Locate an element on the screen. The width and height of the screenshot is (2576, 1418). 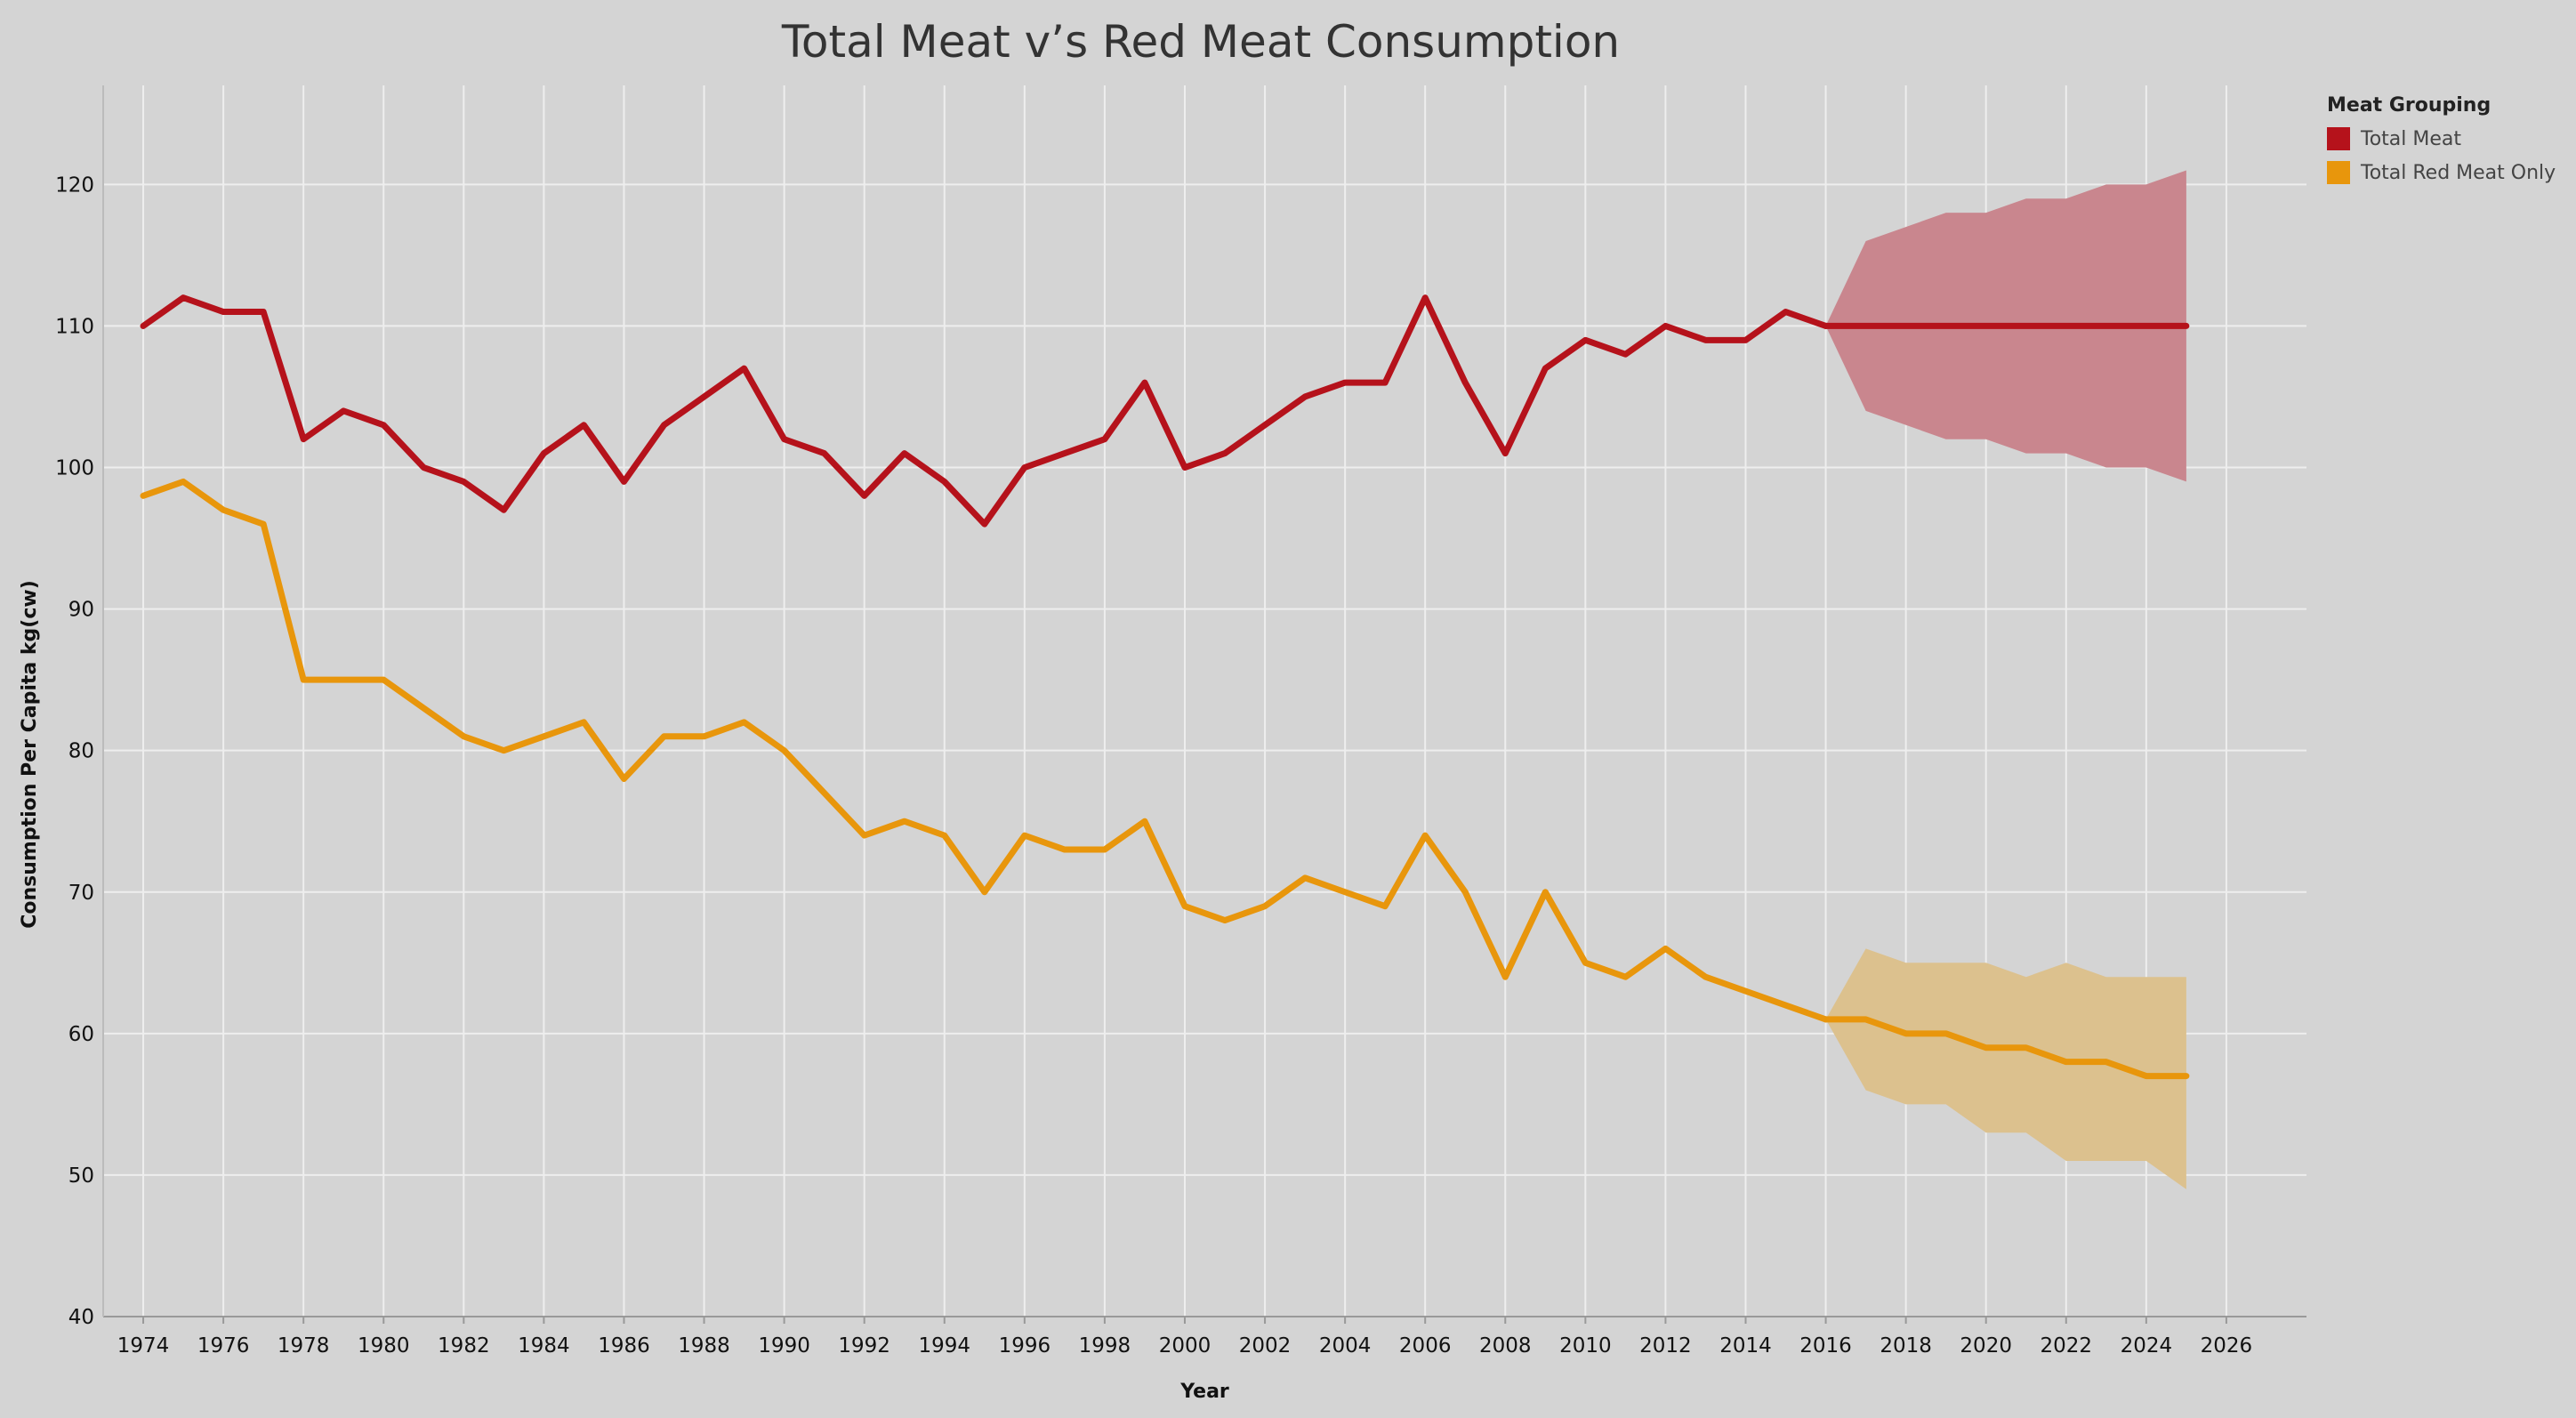
y-tick-label: 80 is located at coordinates (81, 752).